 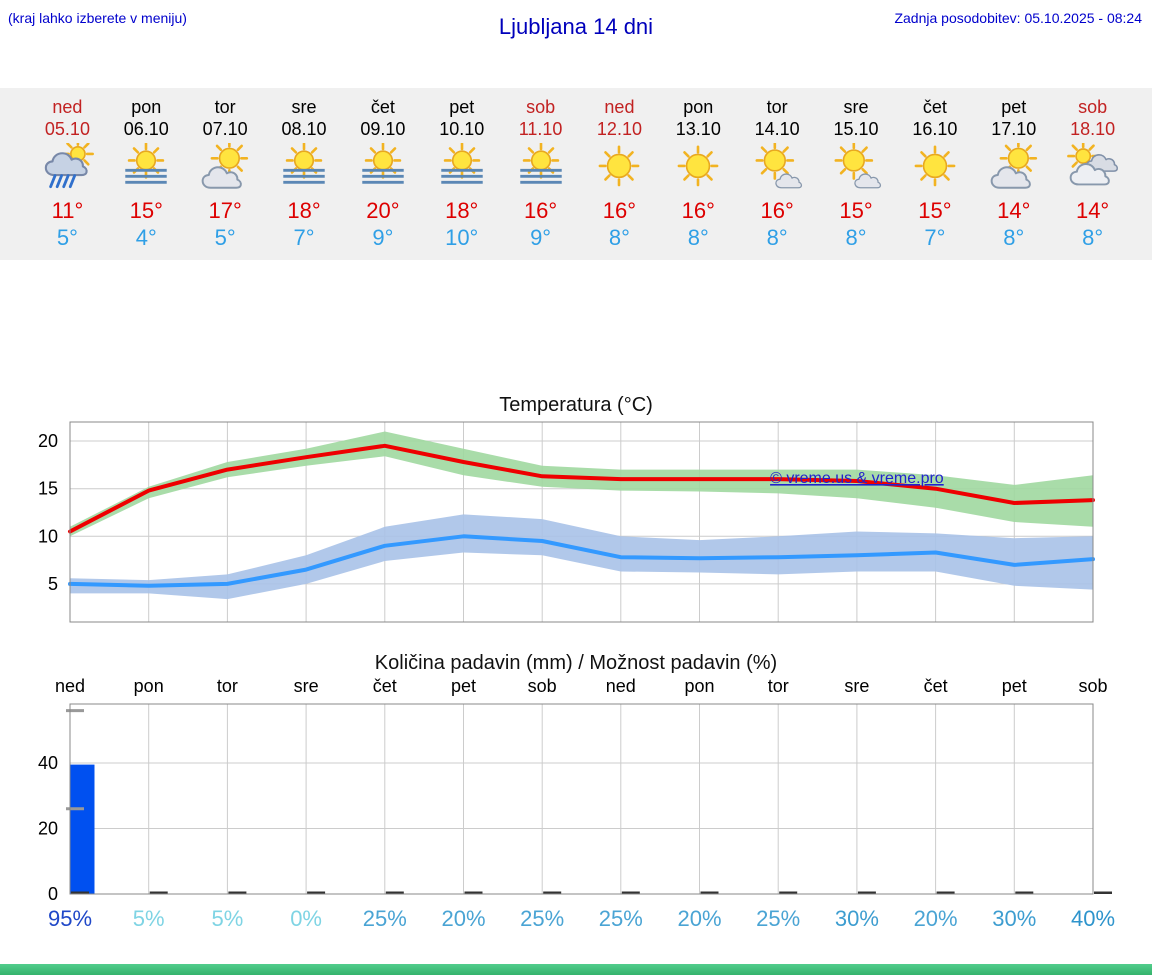 I want to click on precip-ytick: 20, so click(x=48, y=829).